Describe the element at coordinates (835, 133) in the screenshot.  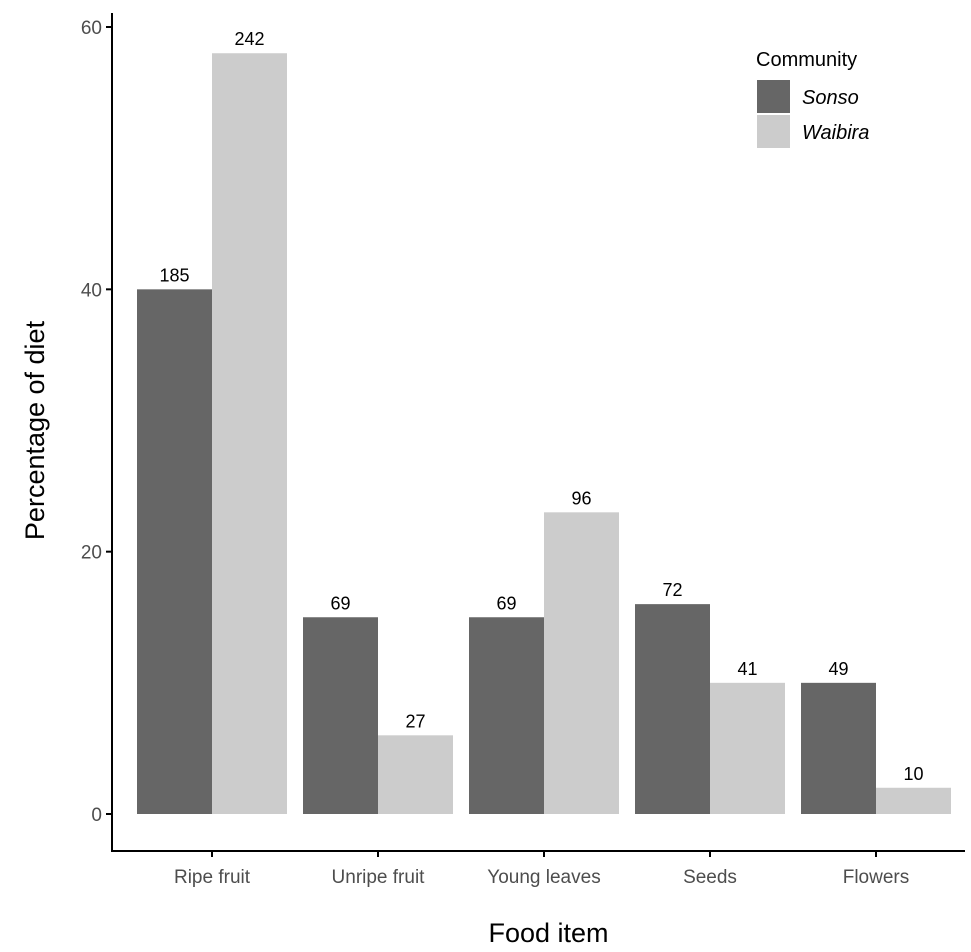
I see `legend-label-waibira: Waibira` at that location.